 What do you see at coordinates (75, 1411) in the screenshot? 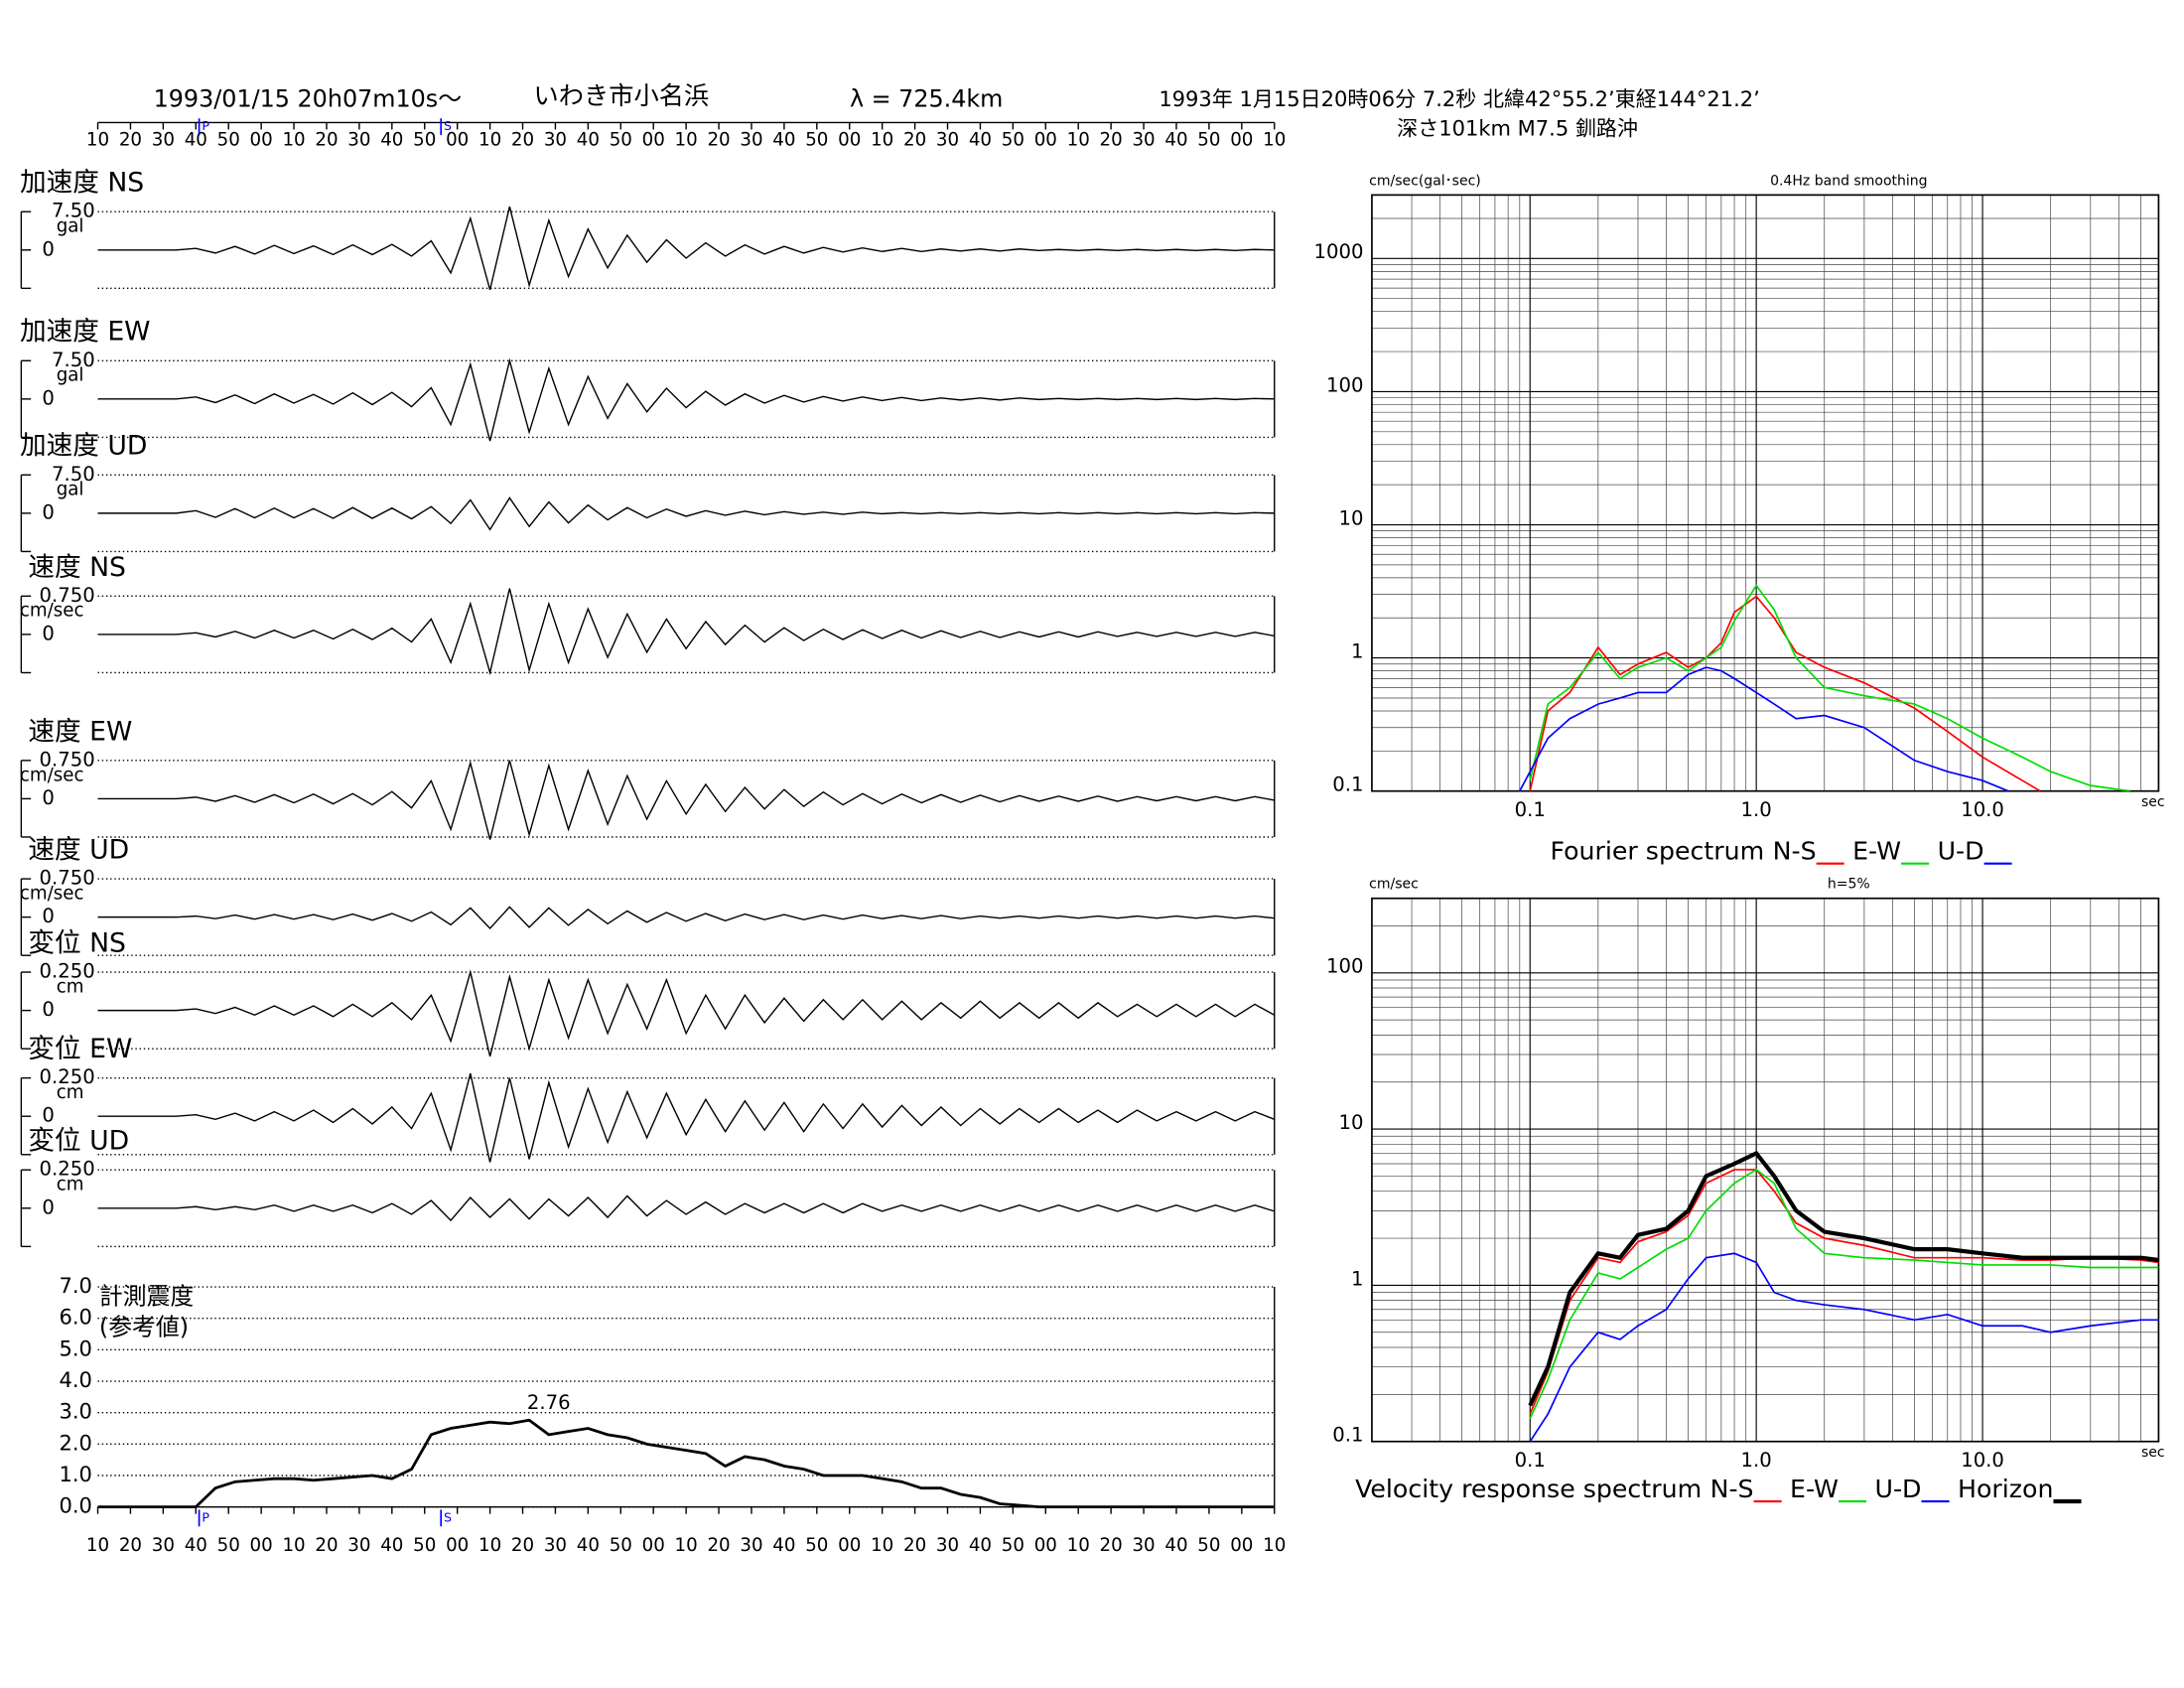
I see `y-tick-label: 3.0` at bounding box center [75, 1411].